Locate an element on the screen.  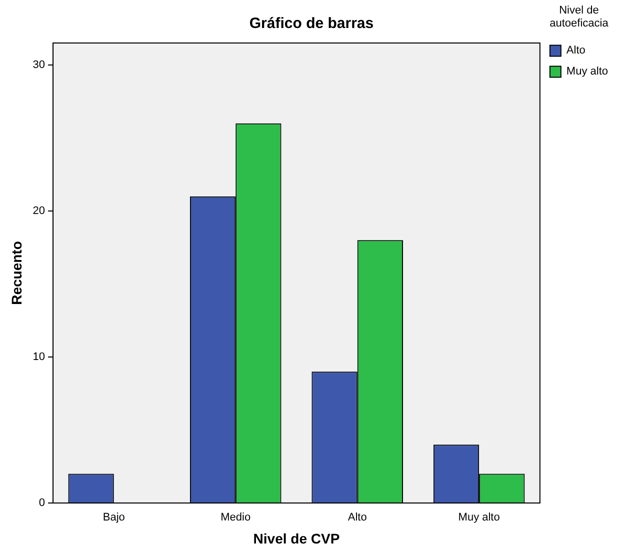
y-tick-label: 0 is located at coordinates (42, 503).